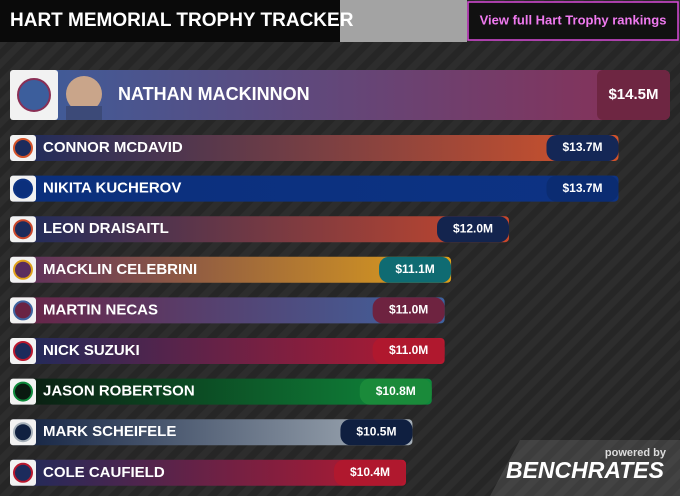 The width and height of the screenshot is (680, 496). I want to click on value-label: $10.8M, so click(396, 391).